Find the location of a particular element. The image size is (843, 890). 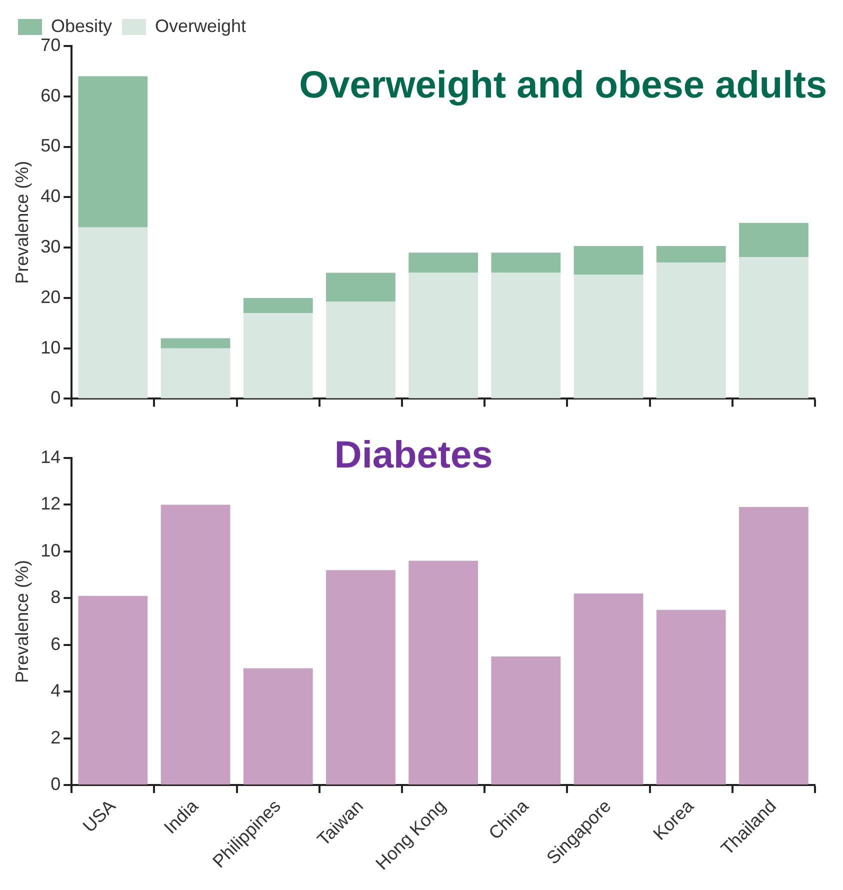

y-tick-label: 6 is located at coordinates (55, 644).